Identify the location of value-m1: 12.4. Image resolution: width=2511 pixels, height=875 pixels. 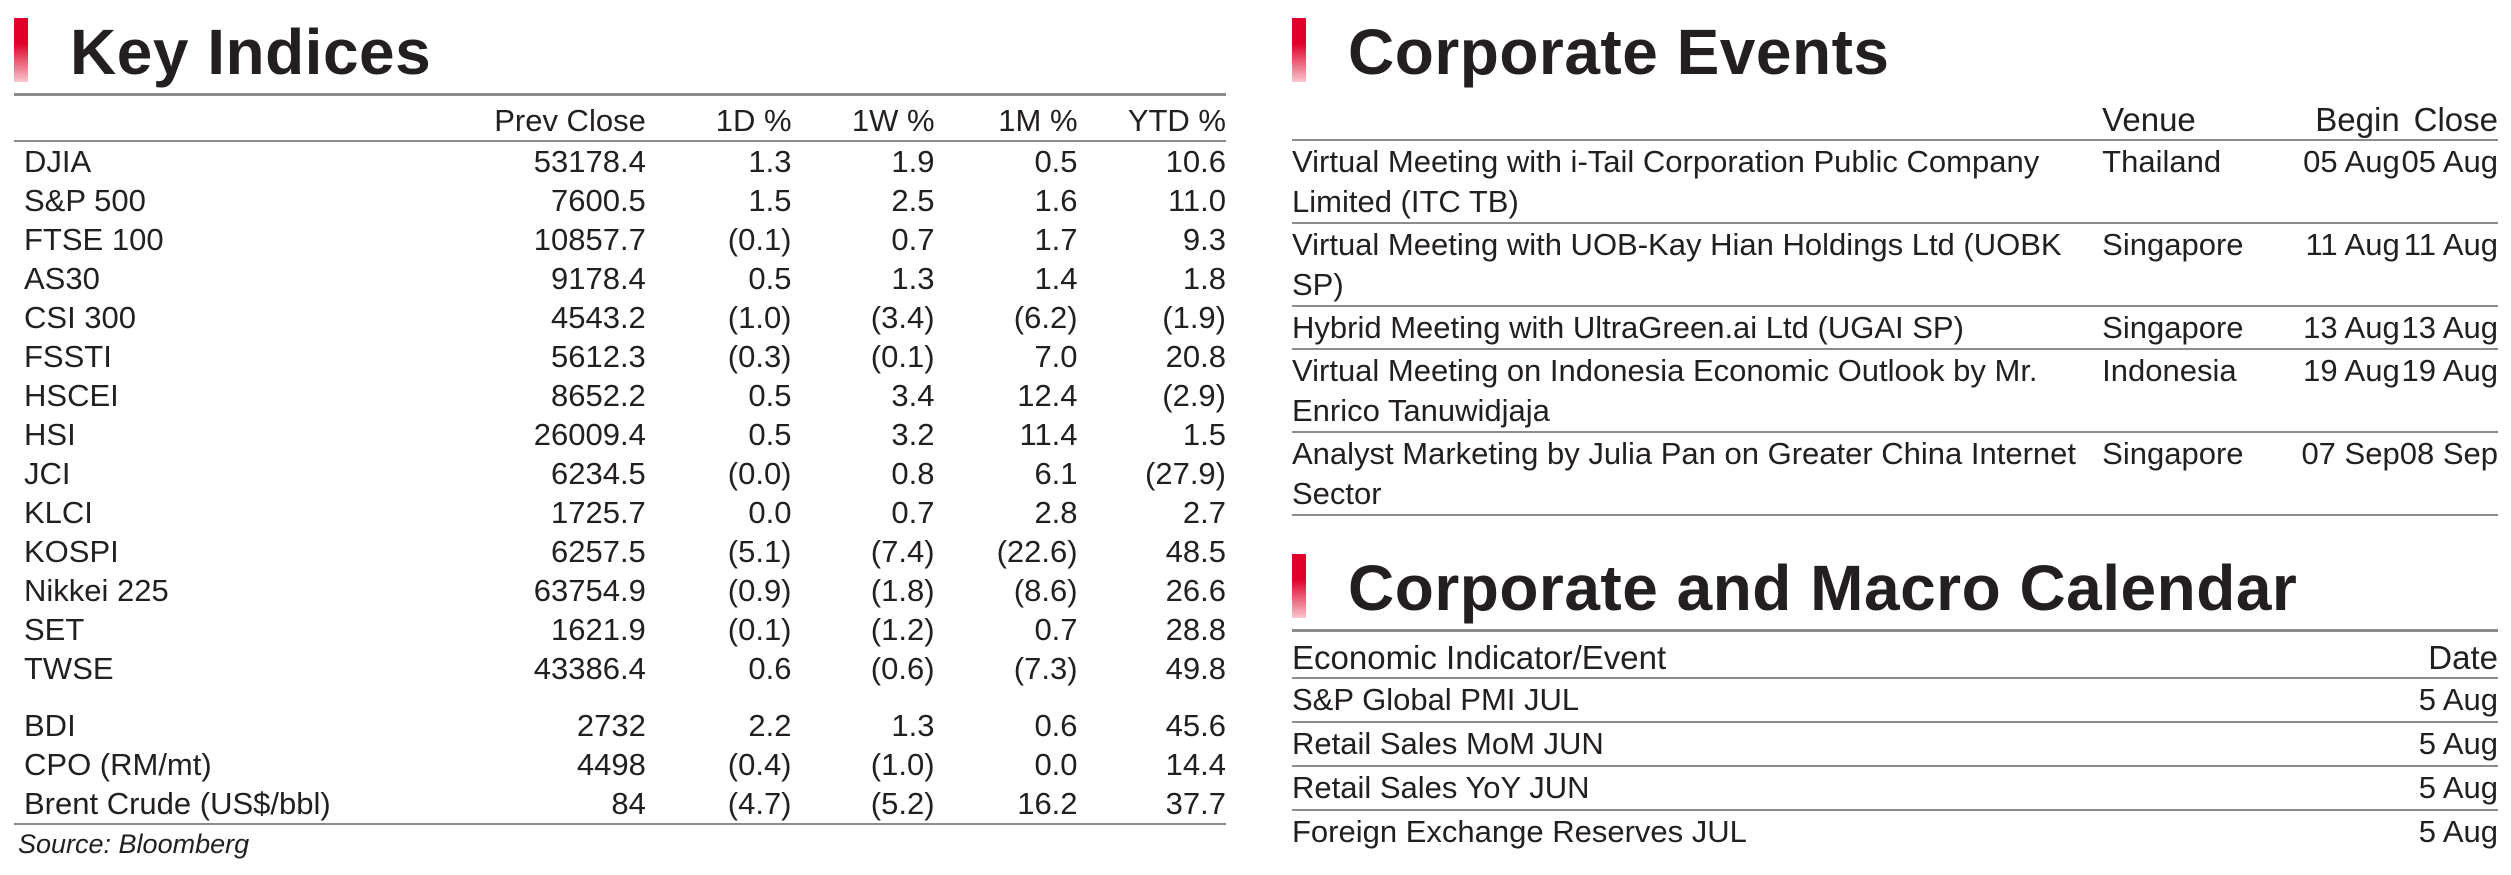
(1047, 395).